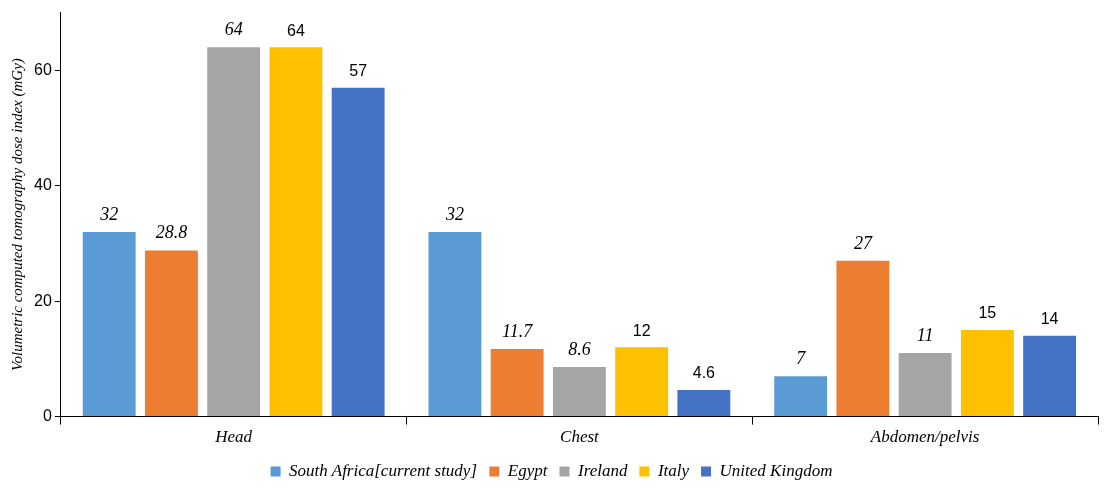 The width and height of the screenshot is (1108, 490). I want to click on data-label: 27, so click(863, 242).